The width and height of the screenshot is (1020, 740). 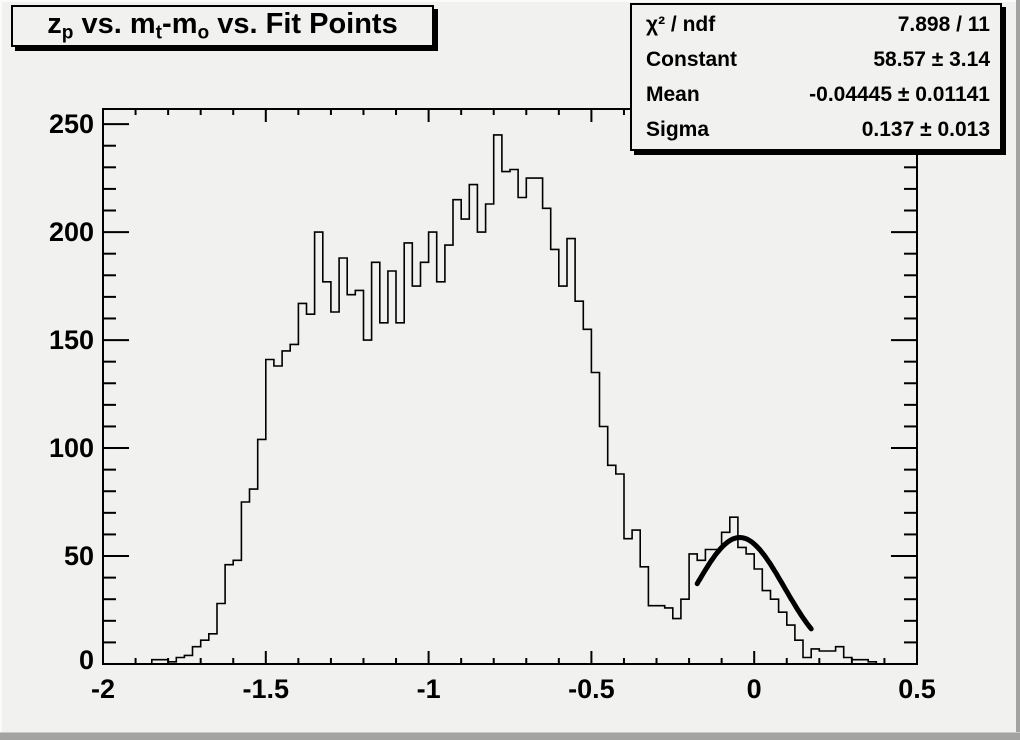 I want to click on canvas-bevel-left, so click(x=1, y=370).